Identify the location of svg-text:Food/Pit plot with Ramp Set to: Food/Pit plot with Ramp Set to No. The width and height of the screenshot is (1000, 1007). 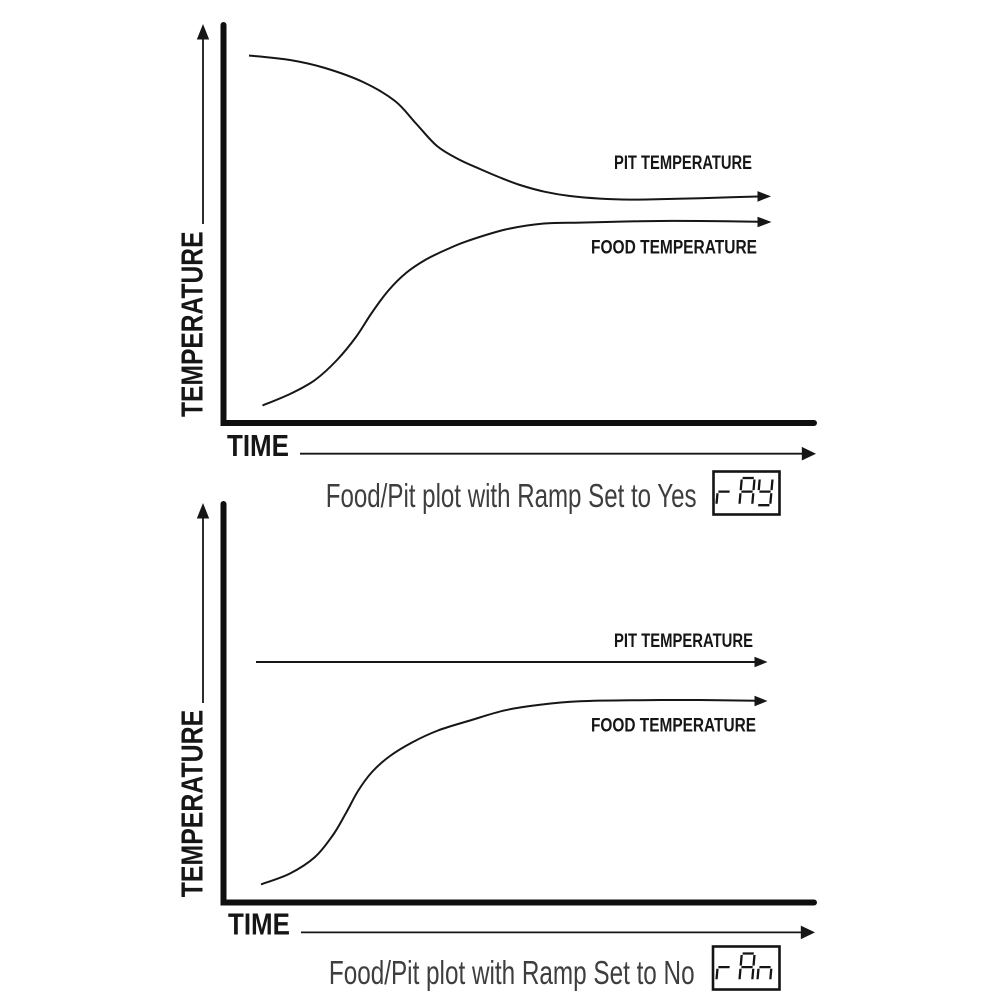
(512, 972).